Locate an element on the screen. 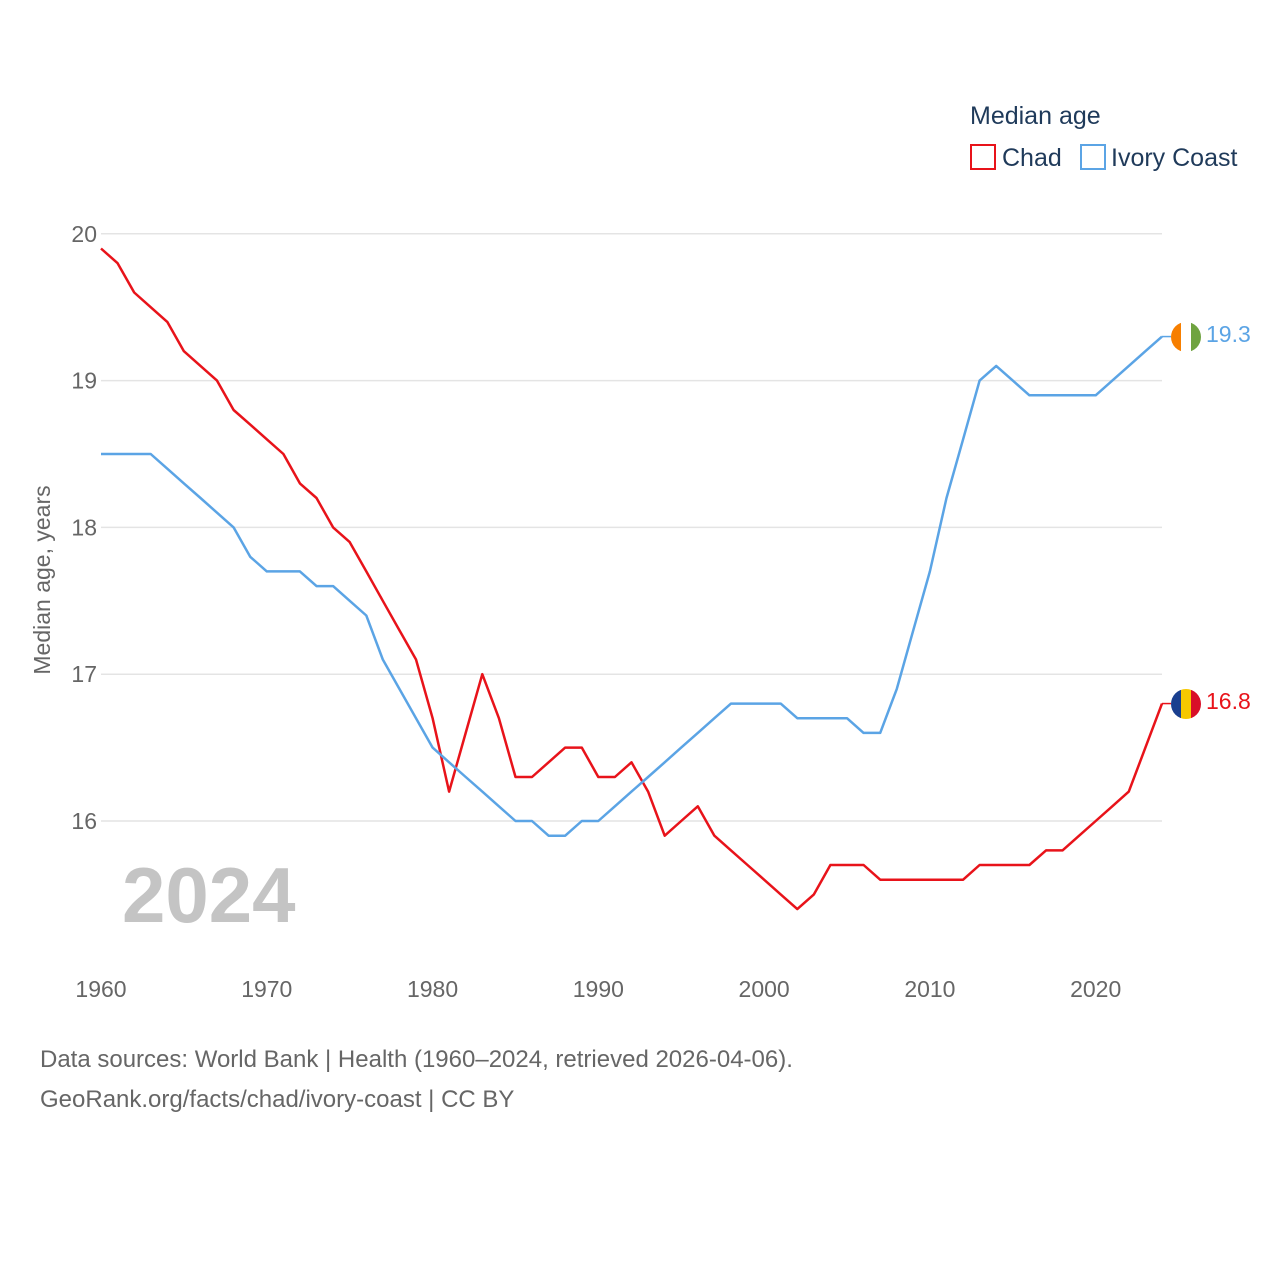  legend-swatch-chad is located at coordinates (983, 157).